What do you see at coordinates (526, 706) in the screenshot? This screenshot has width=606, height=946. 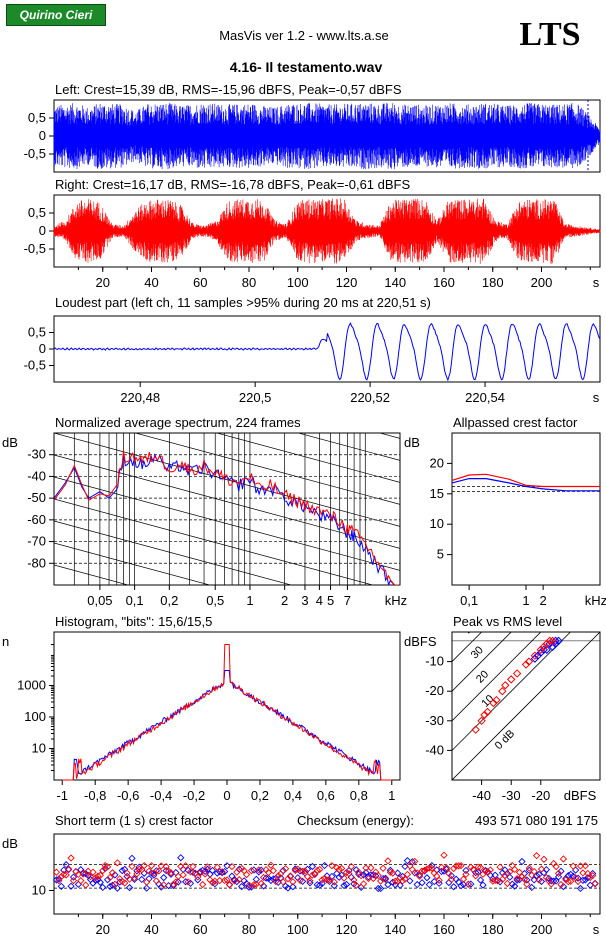 I see `peak-rms-crest-line` at bounding box center [526, 706].